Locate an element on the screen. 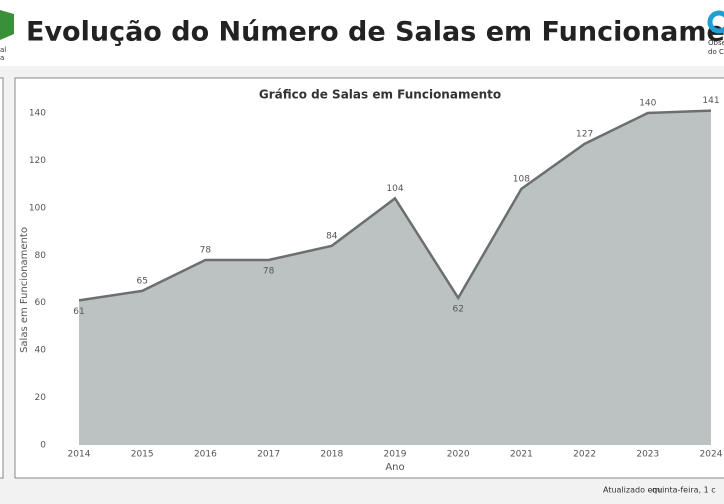  right-logo is located at coordinates (715, 22).